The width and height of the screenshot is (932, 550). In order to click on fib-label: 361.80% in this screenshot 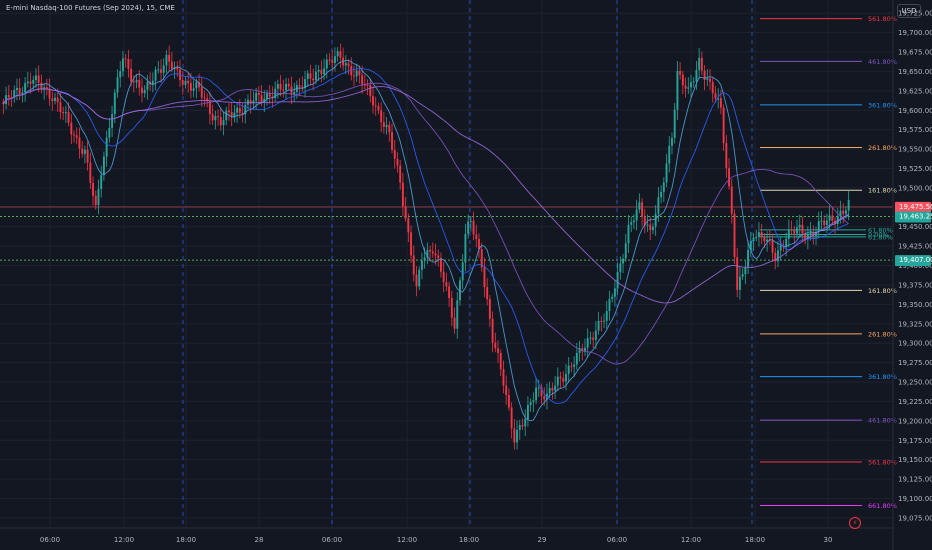, I will do `click(882, 377)`.